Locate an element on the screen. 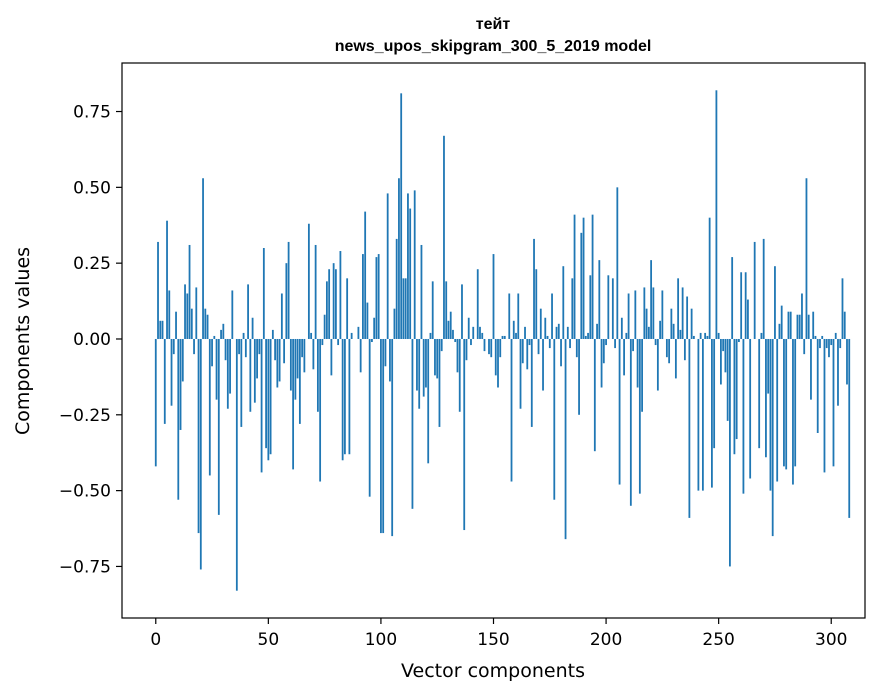  y-tick-label: −0.25 is located at coordinates (85, 416).